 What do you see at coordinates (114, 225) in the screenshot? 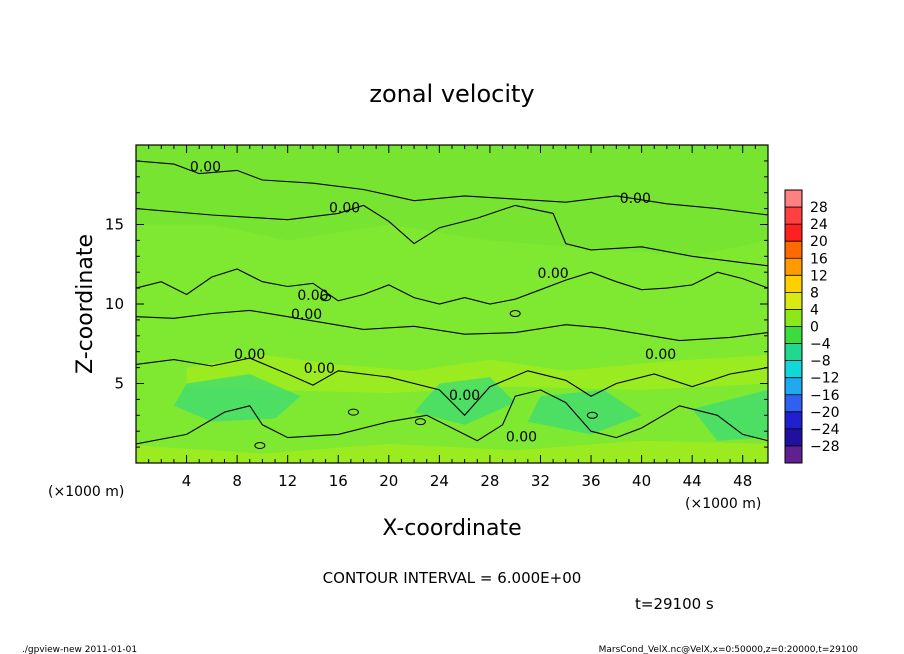
I see `y-tick-label: 15` at bounding box center [114, 225].